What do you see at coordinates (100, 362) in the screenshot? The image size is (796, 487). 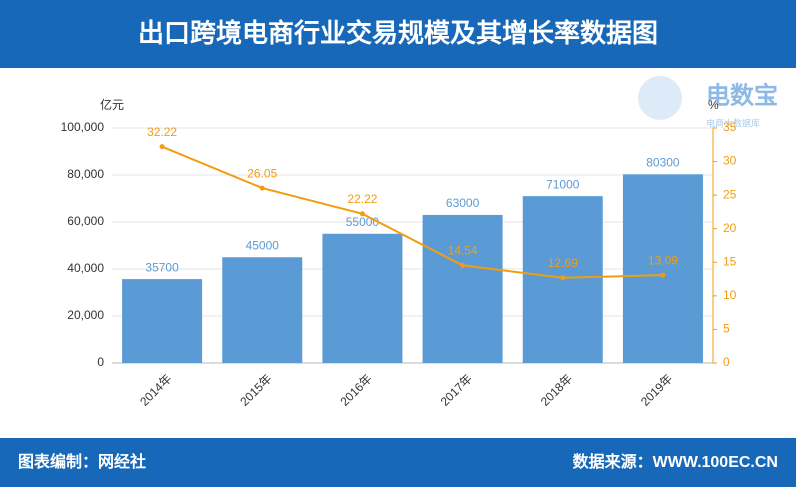 I see `y-tick-label: 0` at bounding box center [100, 362].